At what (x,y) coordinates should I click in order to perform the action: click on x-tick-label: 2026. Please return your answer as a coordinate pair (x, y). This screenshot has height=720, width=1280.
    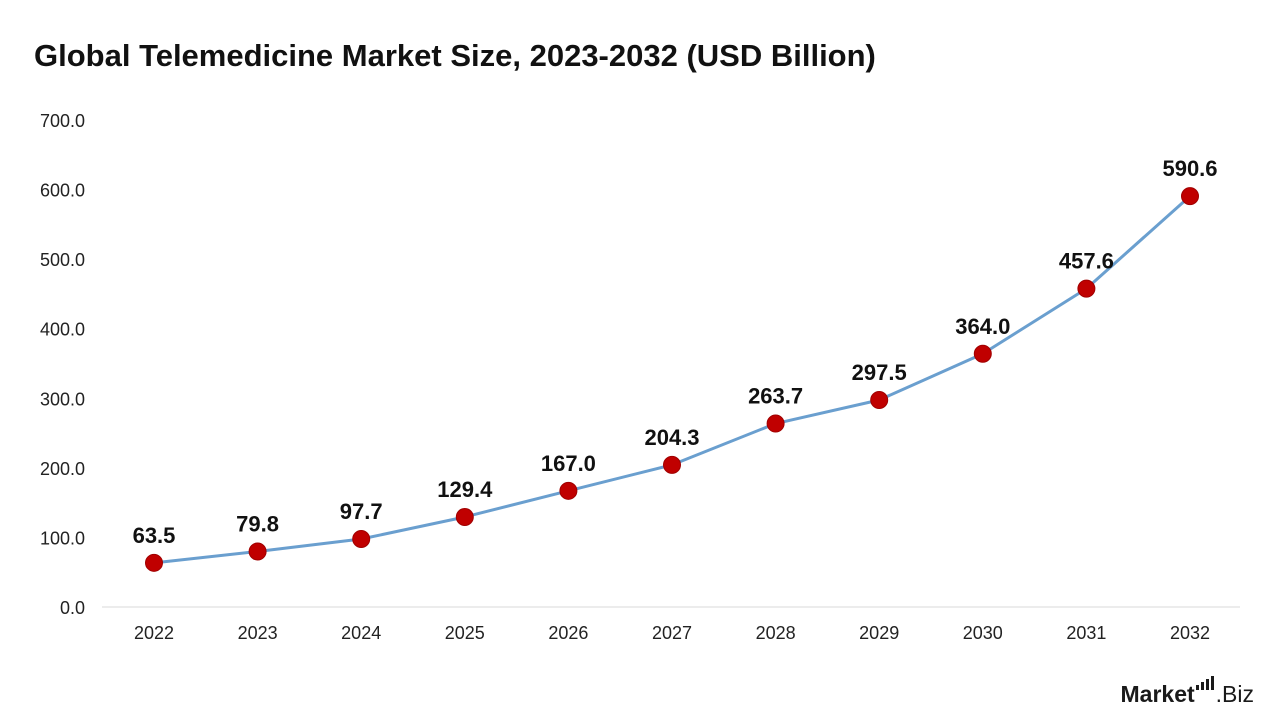
    Looking at the image, I should click on (568, 633).